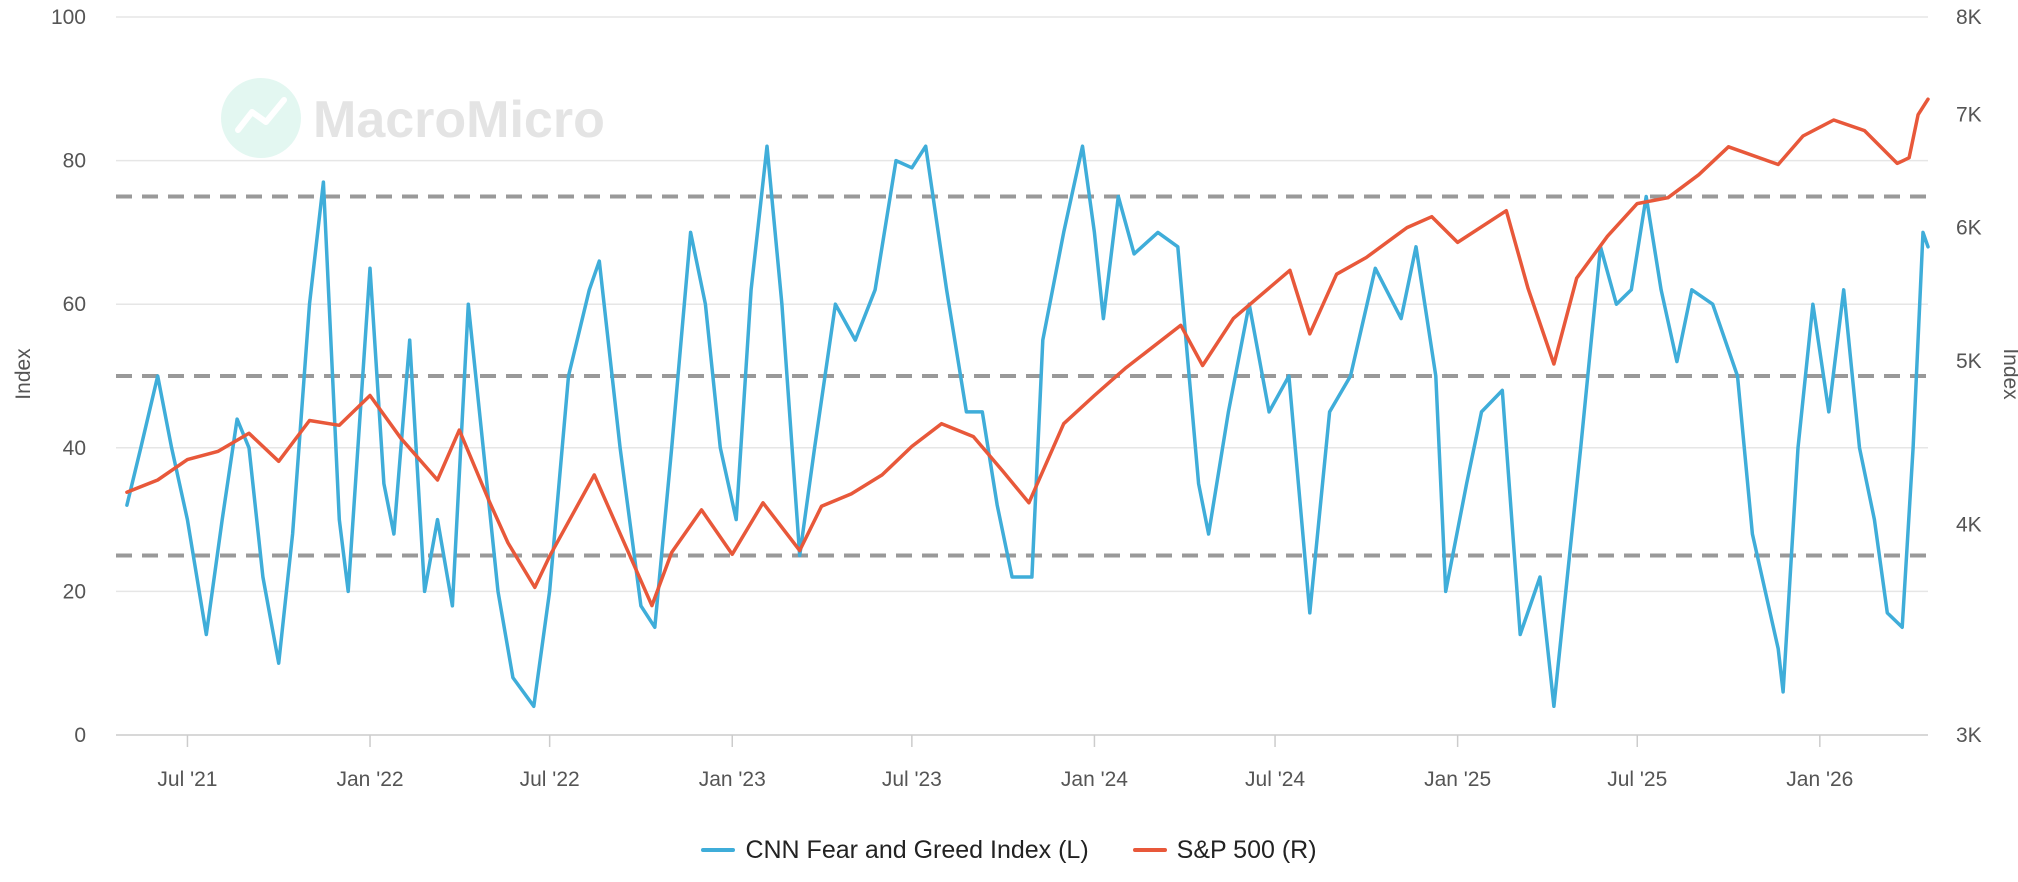  What do you see at coordinates (23, 374) in the screenshot?
I see `y-axis-left-title: Index` at bounding box center [23, 374].